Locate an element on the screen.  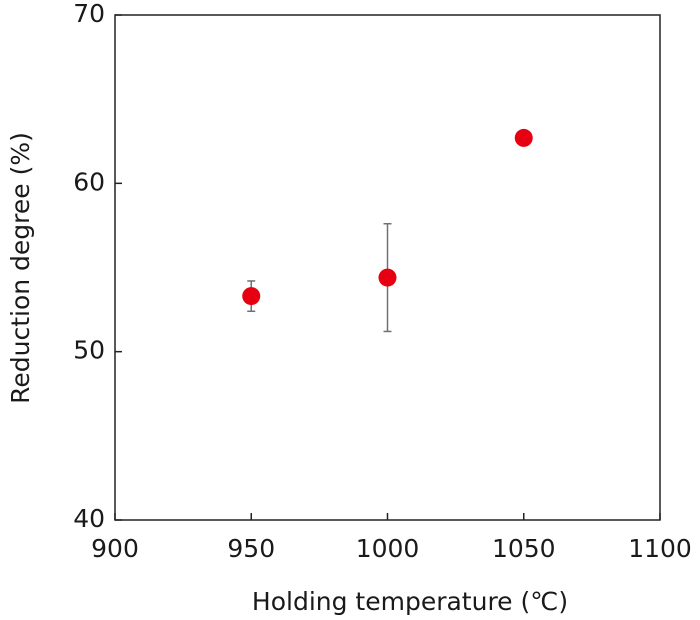
y-axis-label: Reduction degree (%) is located at coordinates (20, 268).